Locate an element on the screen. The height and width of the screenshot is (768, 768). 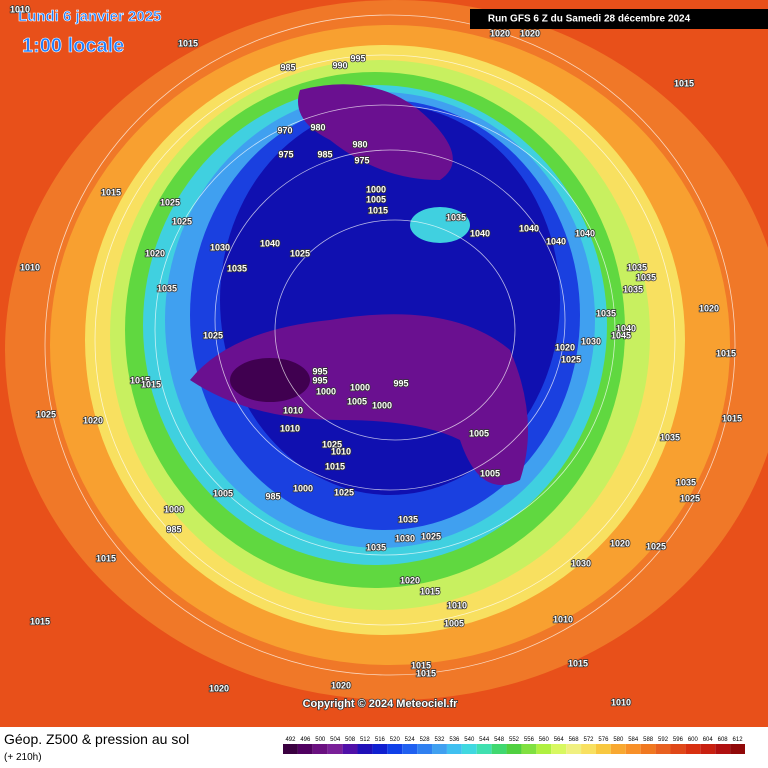
colorbar-label: 544 is located at coordinates (484, 740).